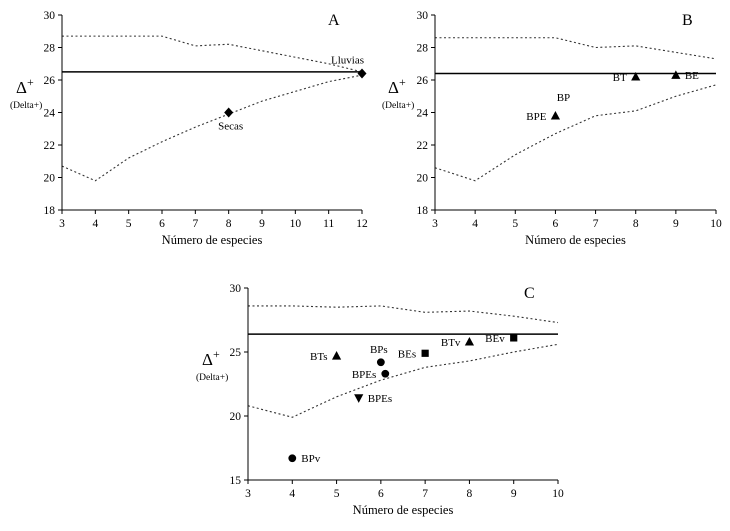  What do you see at coordinates (334, 20) in the screenshot?
I see `panel-letter: A` at bounding box center [334, 20].